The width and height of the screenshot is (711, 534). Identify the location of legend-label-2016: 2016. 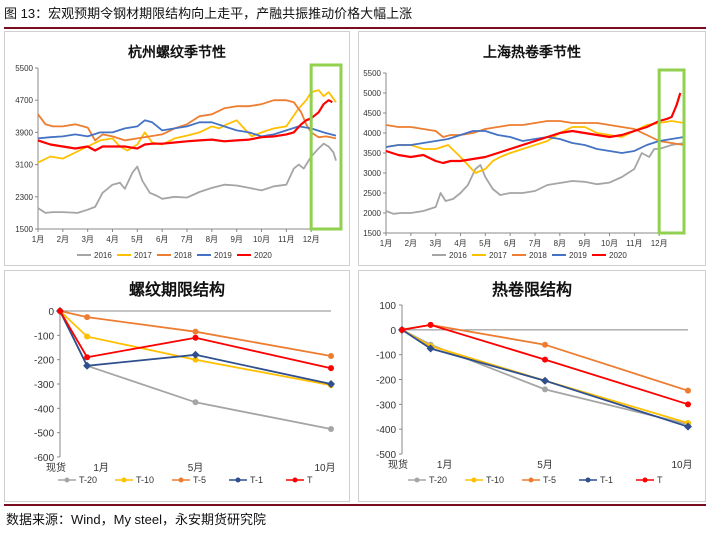
(103, 255).